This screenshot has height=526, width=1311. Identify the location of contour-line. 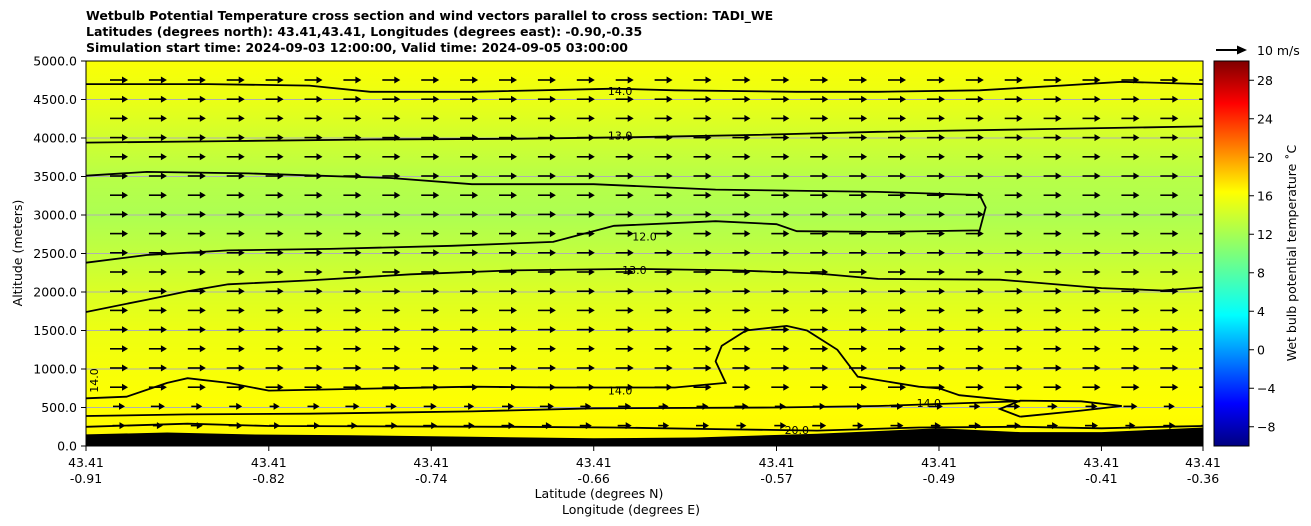
(553, 370).